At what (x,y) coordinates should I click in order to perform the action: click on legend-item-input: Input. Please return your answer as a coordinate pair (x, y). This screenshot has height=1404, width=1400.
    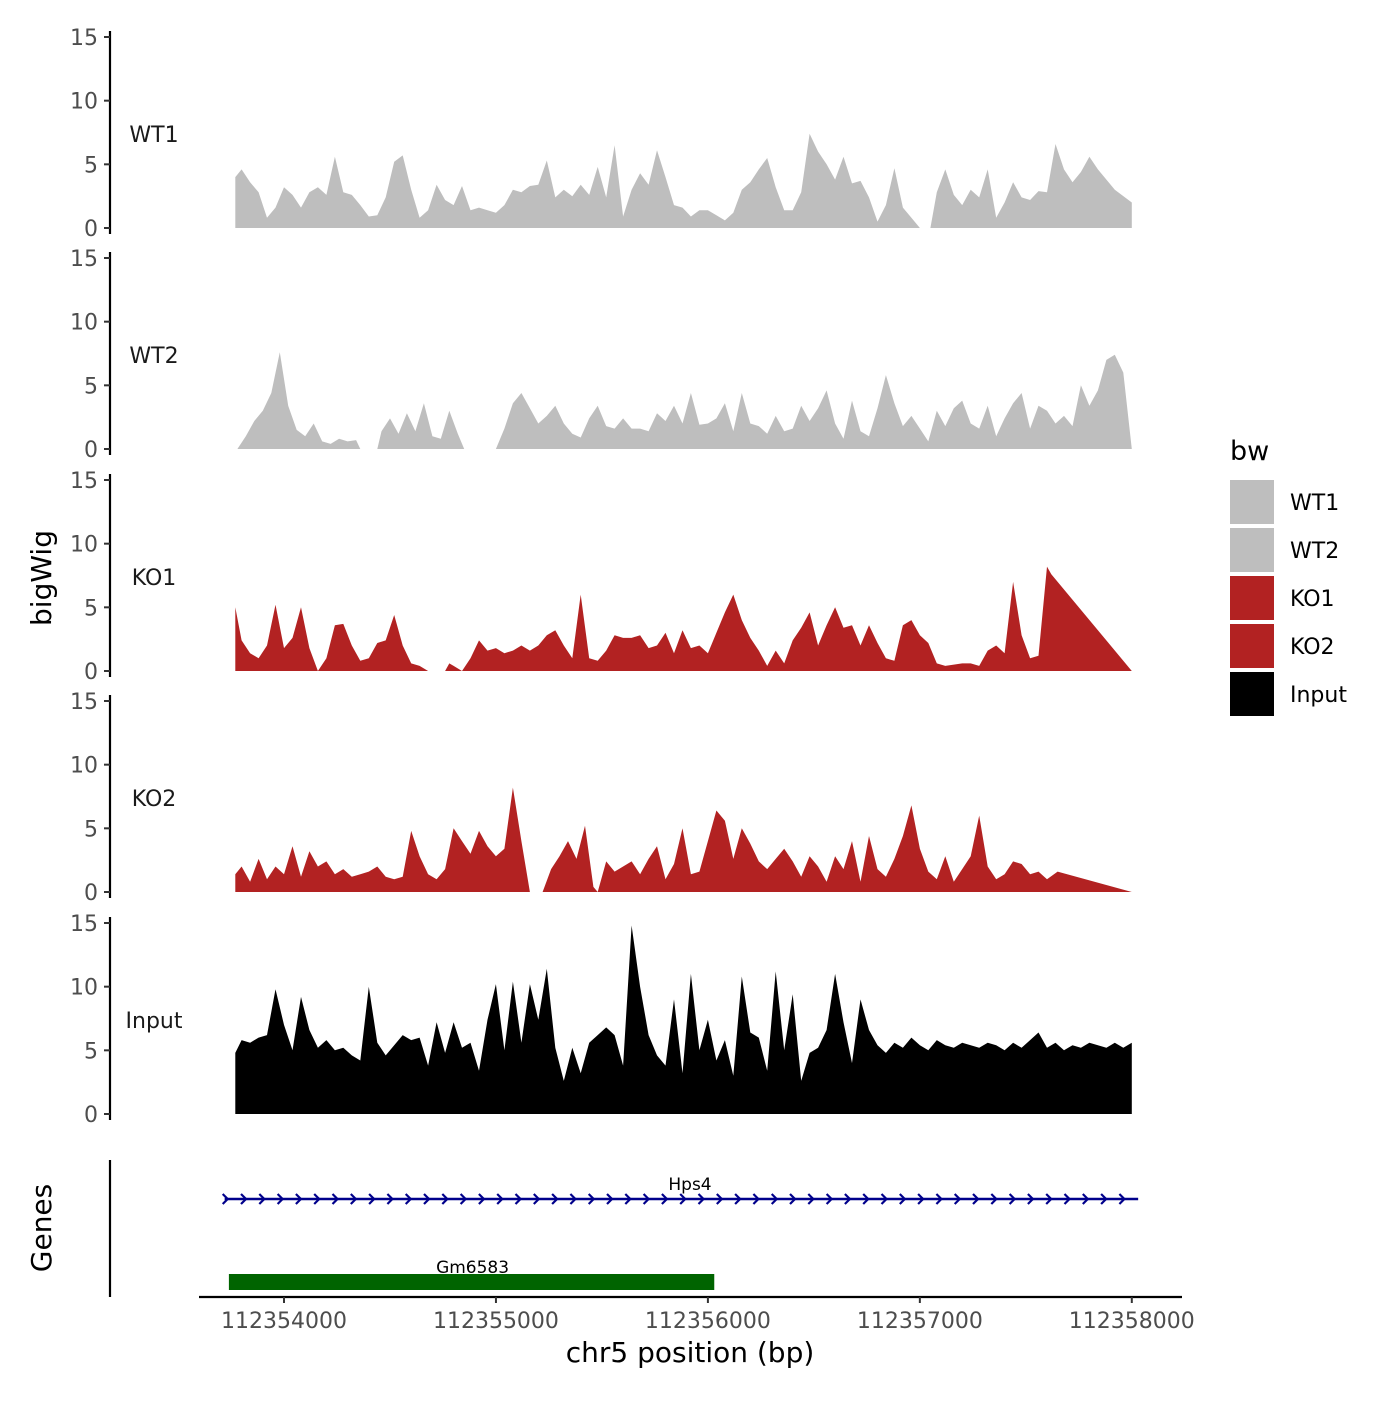
    Looking at the image, I should click on (1288, 694).